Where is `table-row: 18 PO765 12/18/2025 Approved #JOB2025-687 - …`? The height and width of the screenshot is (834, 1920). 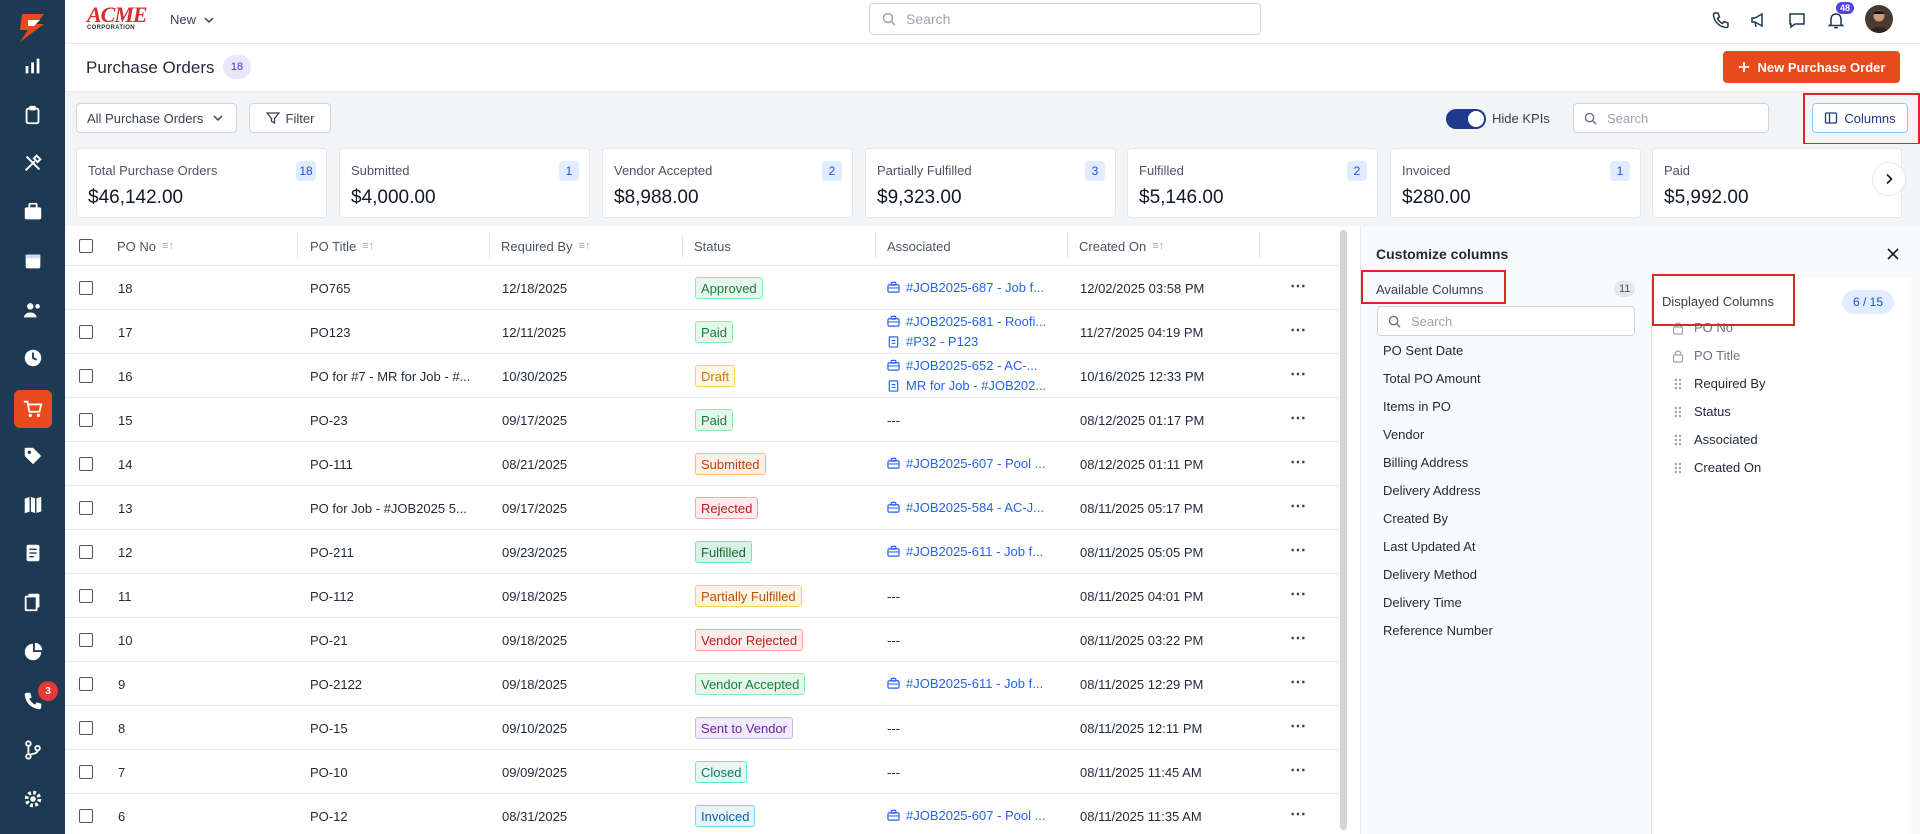
table-row: 18 PO765 12/18/2025 Approved #JOB2025-687 - … is located at coordinates (706, 288).